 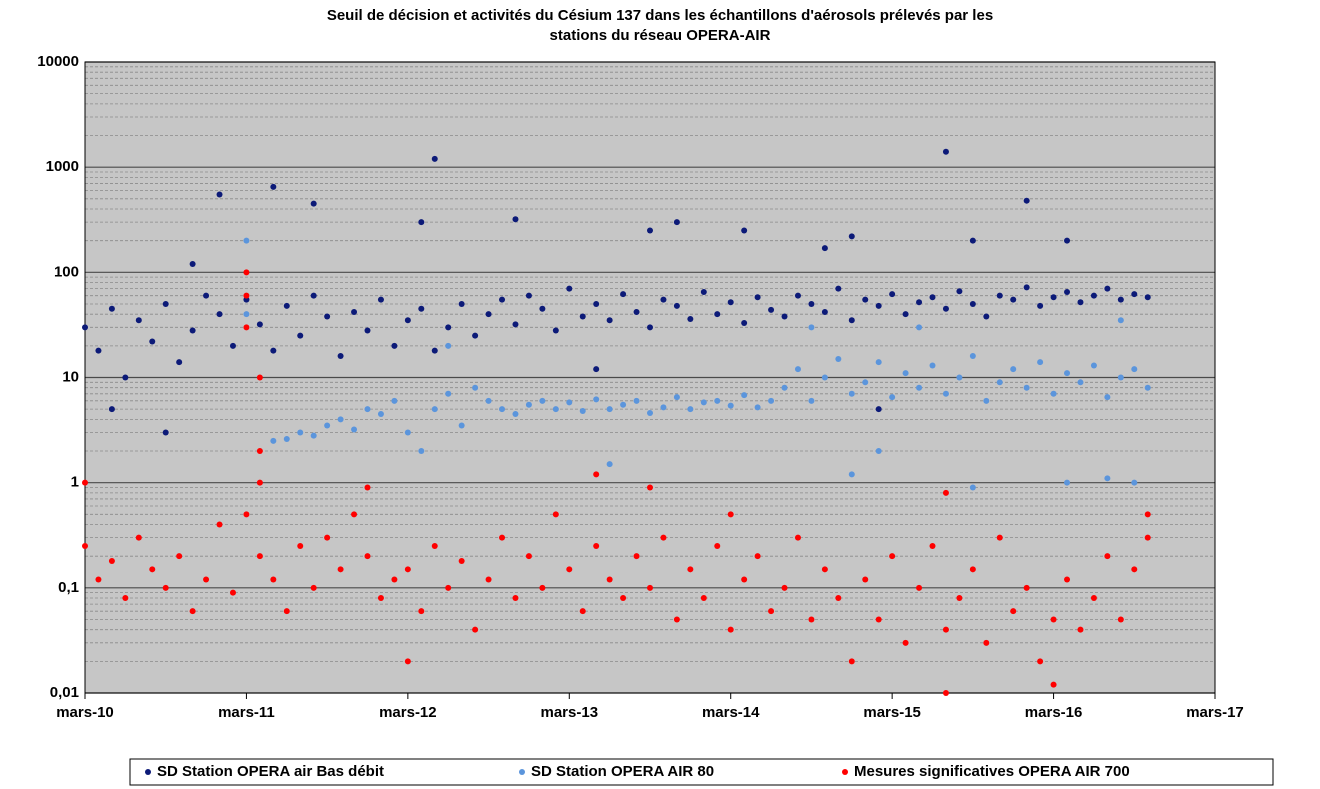 What do you see at coordinates (58, 61) in the screenshot?
I see `y-tick-label: 10000` at bounding box center [58, 61].